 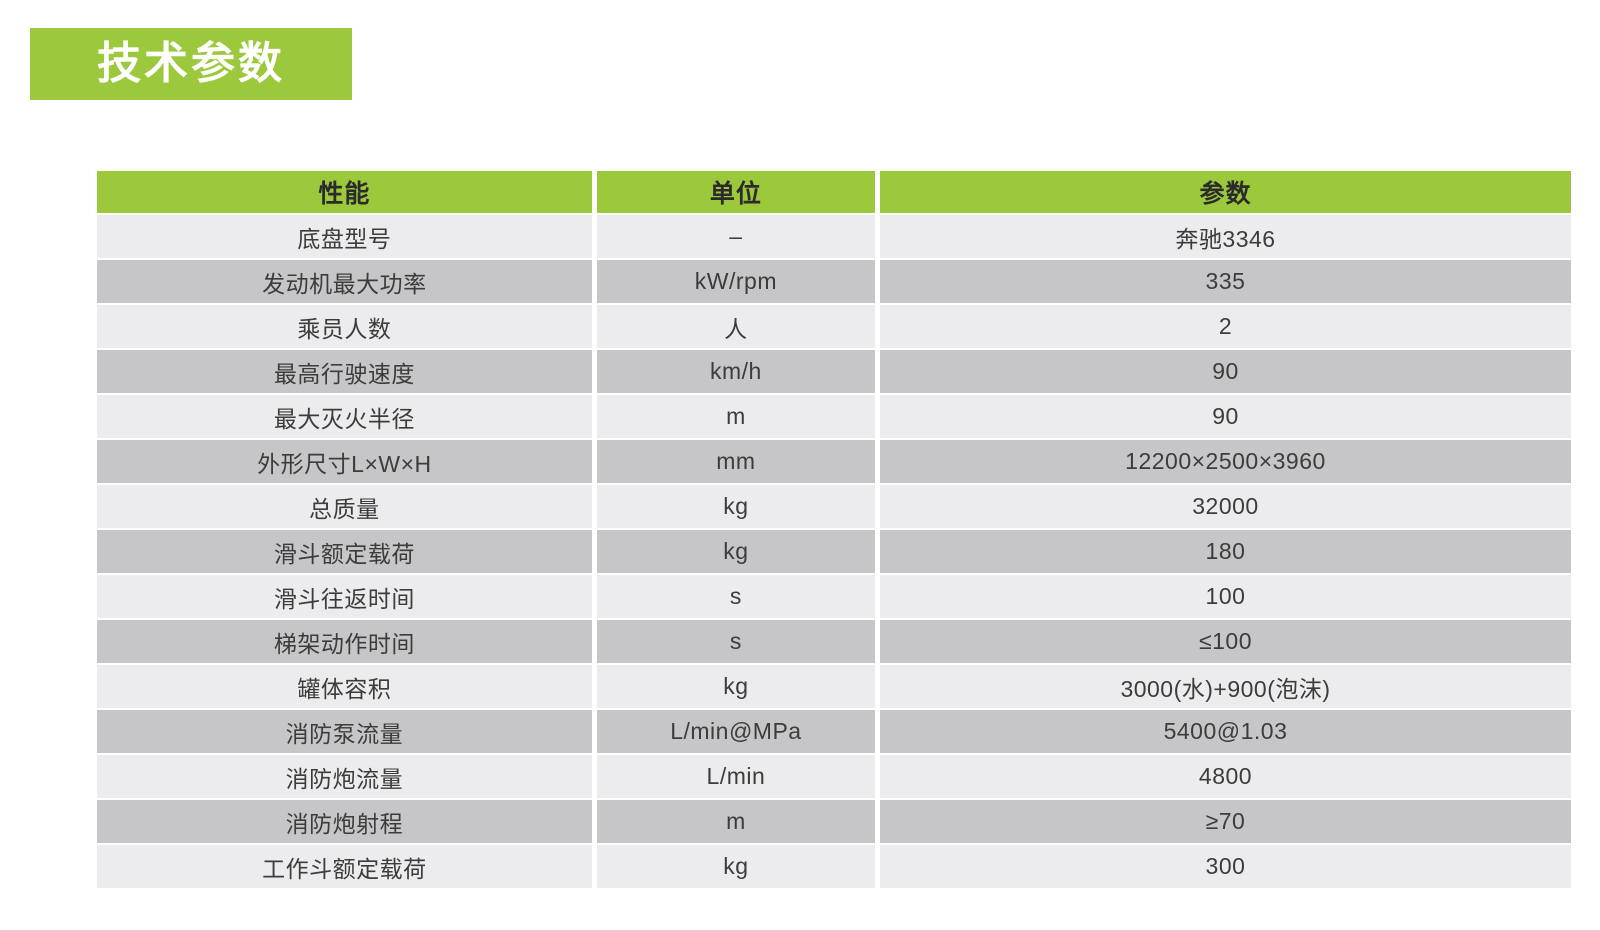 I want to click on parameter-cell: 300, so click(x=1225, y=866).